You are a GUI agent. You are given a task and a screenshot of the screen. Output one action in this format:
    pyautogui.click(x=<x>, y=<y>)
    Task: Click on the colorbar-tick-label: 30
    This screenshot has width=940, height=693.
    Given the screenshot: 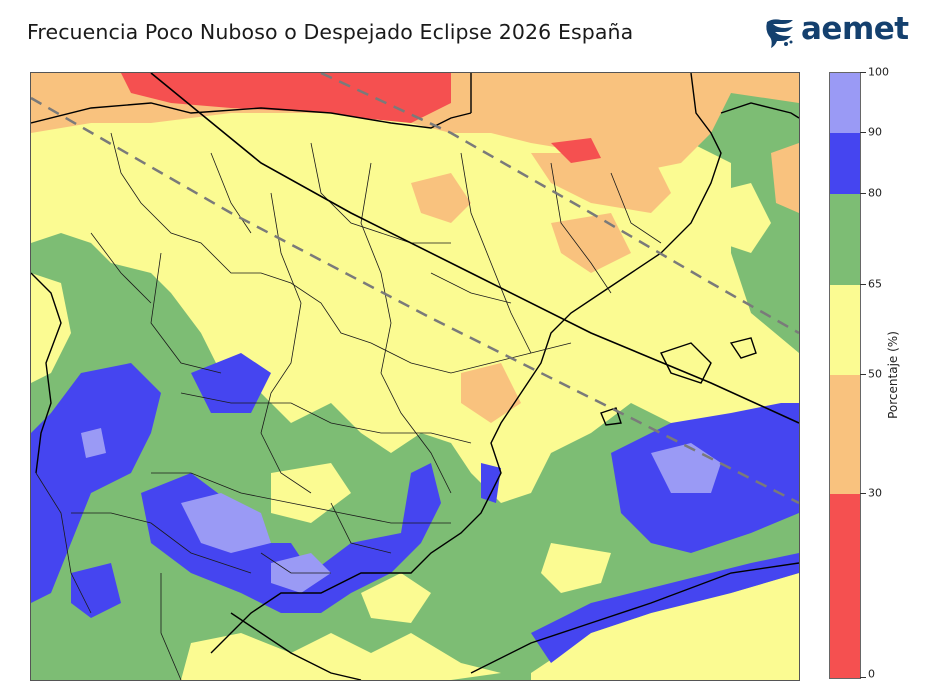 What is the action you would take?
    pyautogui.click(x=875, y=493)
    